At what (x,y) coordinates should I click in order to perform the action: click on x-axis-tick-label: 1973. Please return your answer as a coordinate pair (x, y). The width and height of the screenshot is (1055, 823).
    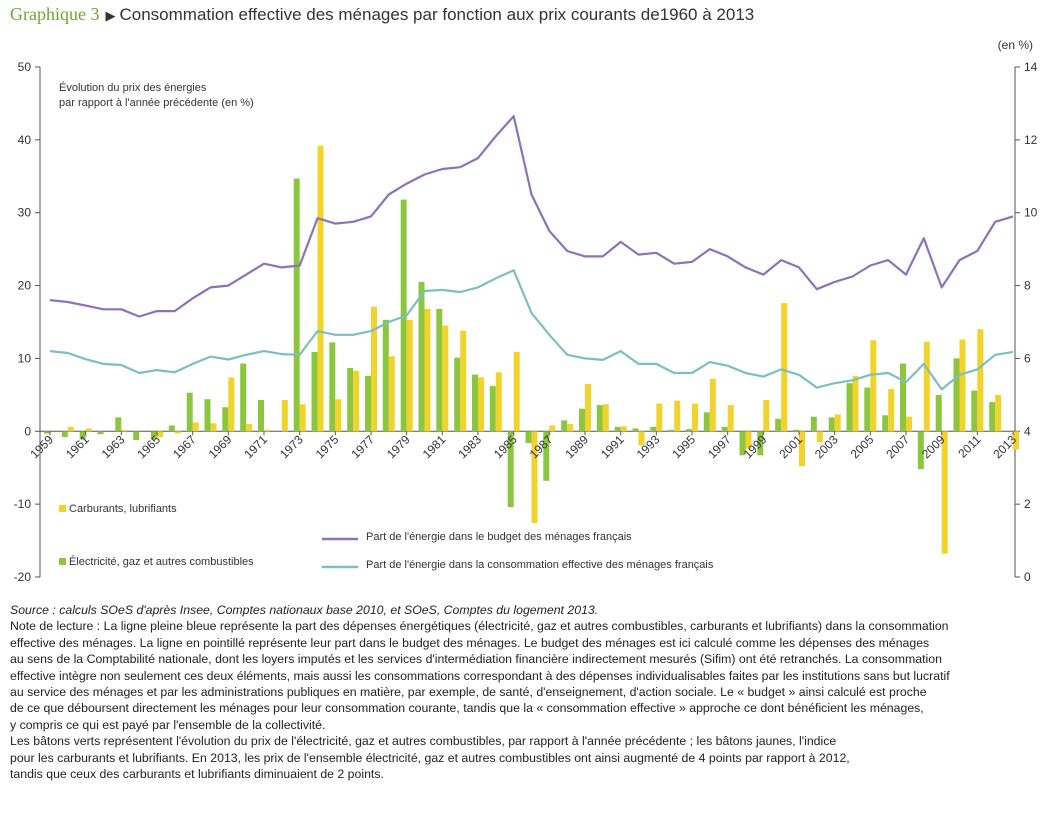
    Looking at the image, I should click on (291, 446).